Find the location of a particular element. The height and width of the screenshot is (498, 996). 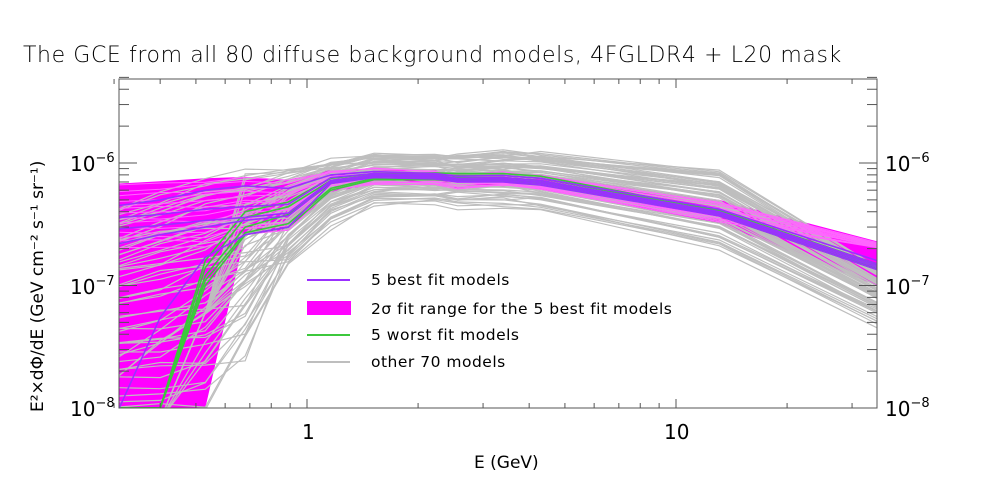

x-axis-label: E (GeV) is located at coordinates (506, 463).